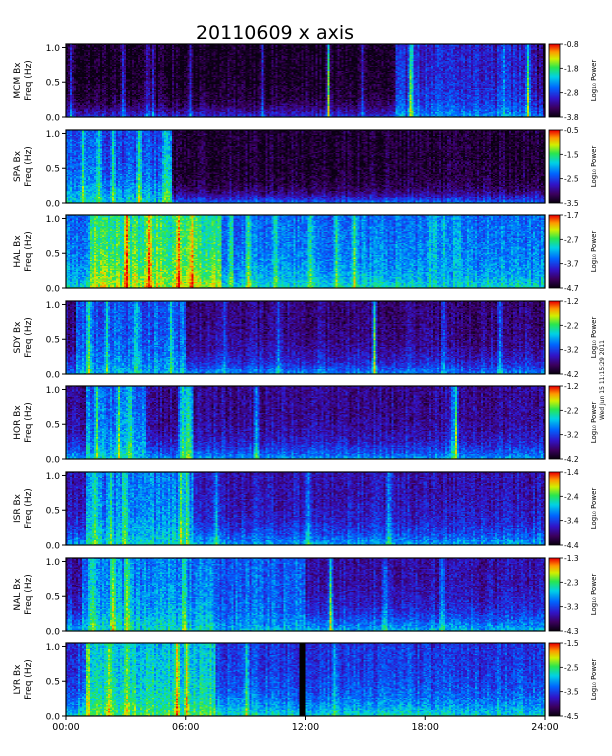 Image resolution: width=612 pixels, height=756 pixels. Describe the element at coordinates (602, 380) in the screenshot. I see `timestamp-note: Wed Jun 15 11:15:29 2011` at that location.